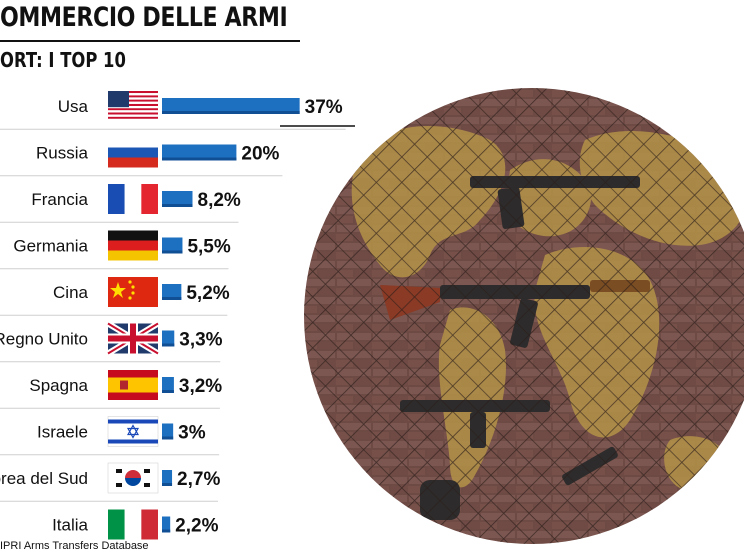 This screenshot has width=744, height=558. What do you see at coordinates (200, 386) in the screenshot?
I see `value-label: 3,2%` at bounding box center [200, 386].